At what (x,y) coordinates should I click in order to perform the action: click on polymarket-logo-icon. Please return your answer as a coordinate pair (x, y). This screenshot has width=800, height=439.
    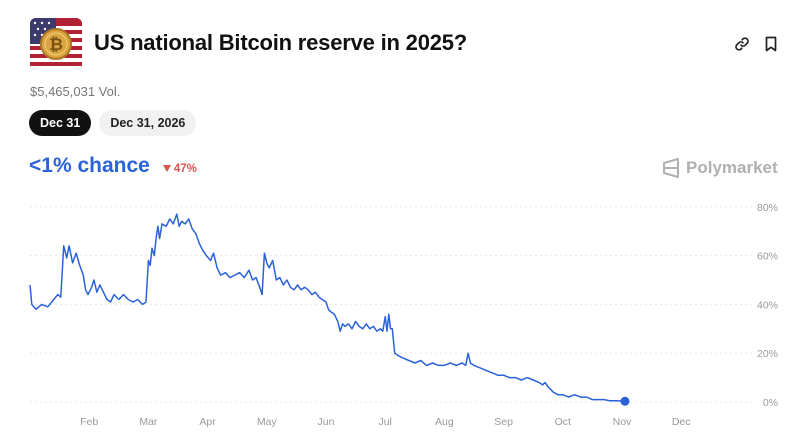
    Looking at the image, I should click on (671, 168).